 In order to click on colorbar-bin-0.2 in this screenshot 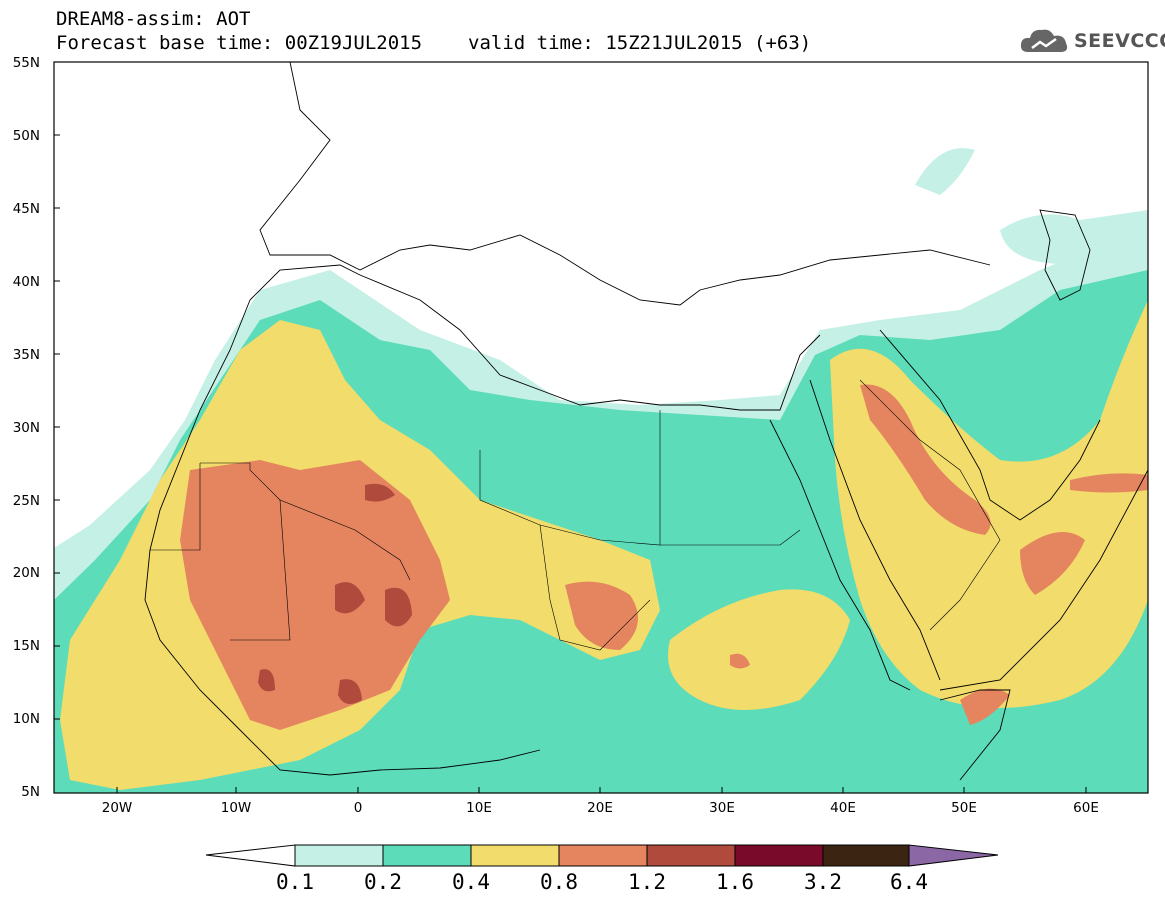, I will do `click(427, 855)`.